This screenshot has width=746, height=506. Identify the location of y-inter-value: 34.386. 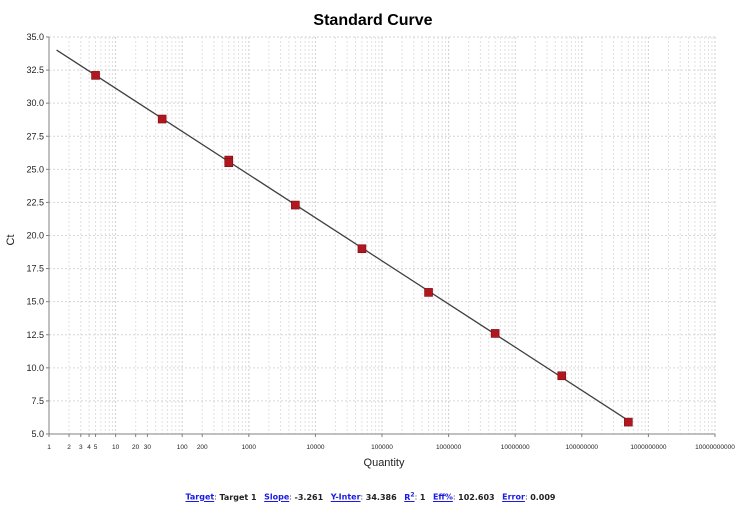
(381, 497).